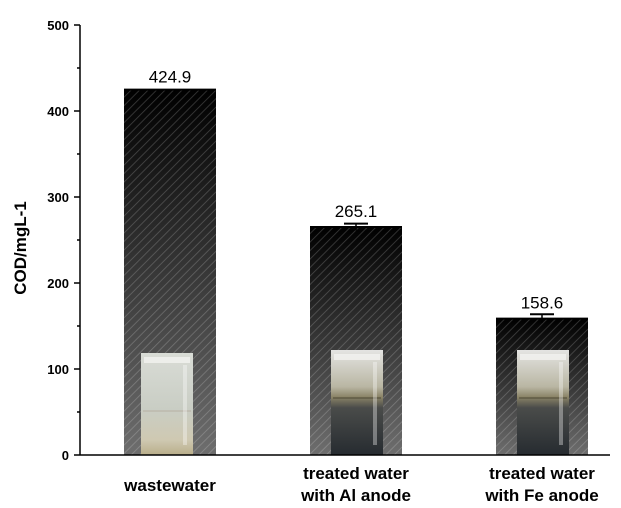  Describe the element at coordinates (58, 197) in the screenshot. I see `y-tick-label: 300` at that location.